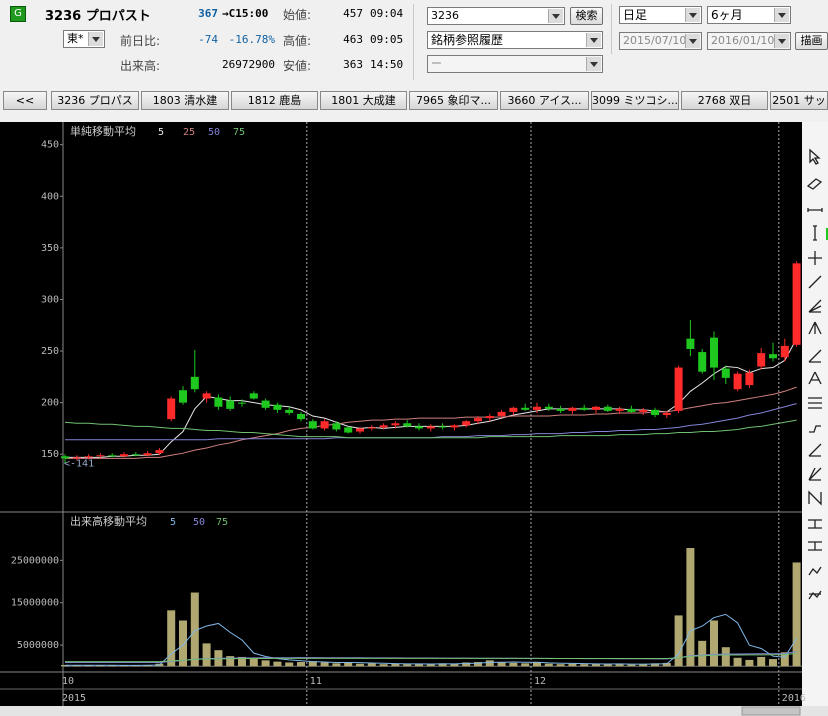 The image size is (828, 716). Describe the element at coordinates (815, 156) in the screenshot. I see `tool-cursor` at that location.